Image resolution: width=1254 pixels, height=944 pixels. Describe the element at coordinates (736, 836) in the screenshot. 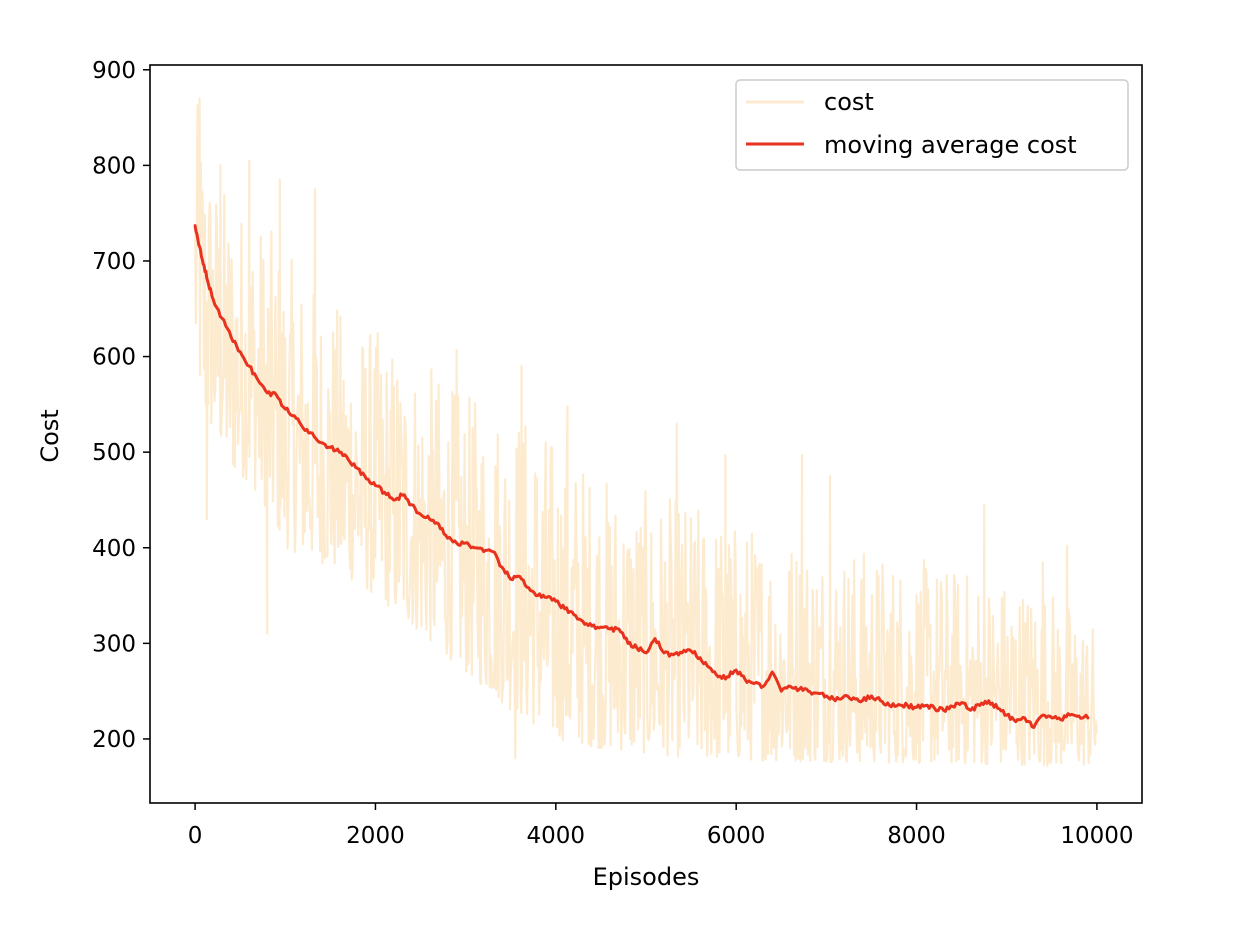

I see `x-tick-label: 6000` at that location.